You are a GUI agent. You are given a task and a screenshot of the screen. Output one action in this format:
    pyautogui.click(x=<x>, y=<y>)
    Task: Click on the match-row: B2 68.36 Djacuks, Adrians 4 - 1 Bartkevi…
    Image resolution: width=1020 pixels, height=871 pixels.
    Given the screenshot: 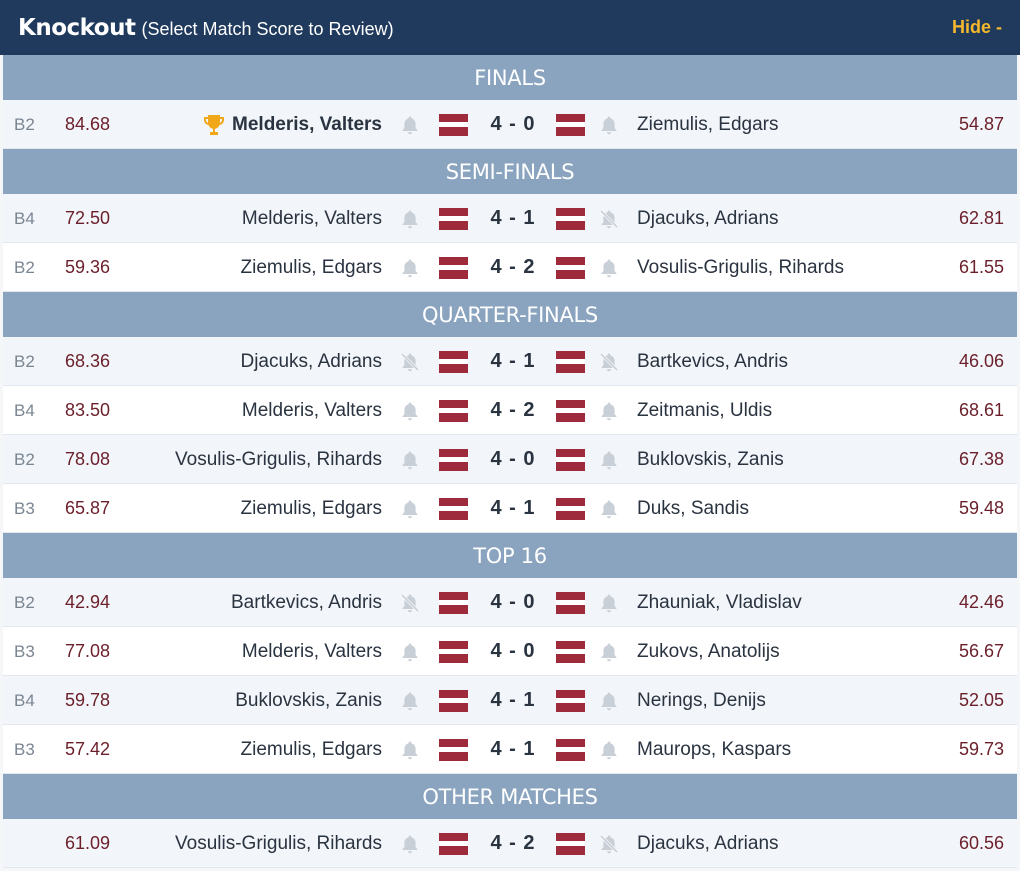 What is the action you would take?
    pyautogui.click(x=510, y=361)
    